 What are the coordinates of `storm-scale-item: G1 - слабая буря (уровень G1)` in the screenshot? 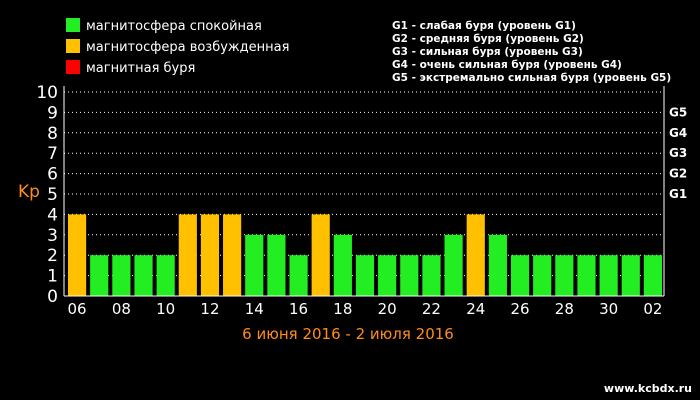 It's located at (484, 26).